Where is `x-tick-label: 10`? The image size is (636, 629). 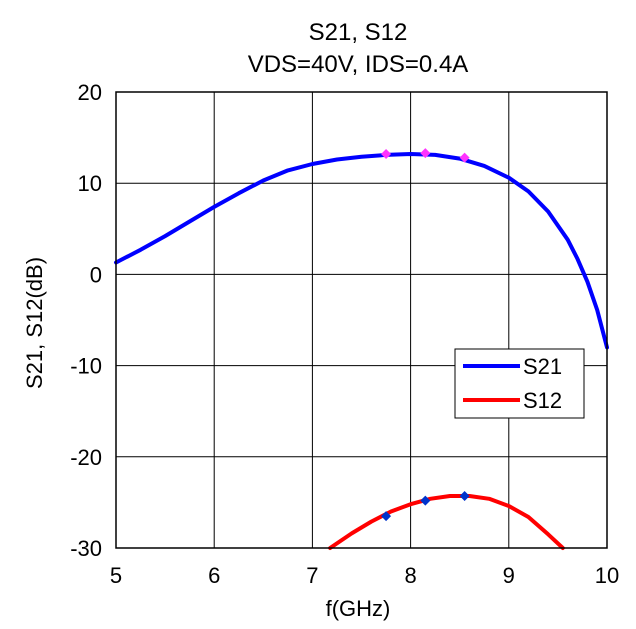 x-tick-label: 10 is located at coordinates (607, 575).